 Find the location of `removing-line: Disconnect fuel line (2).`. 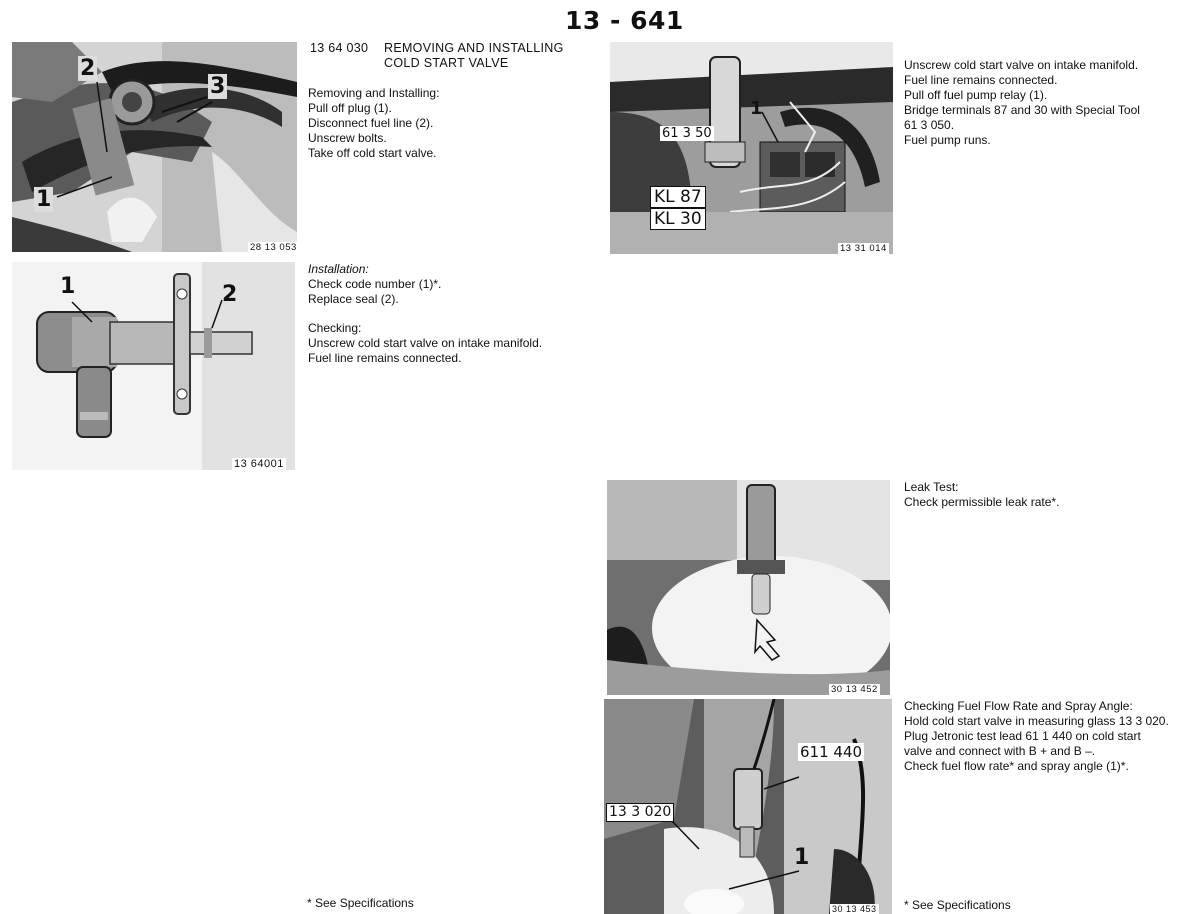

removing-line: Disconnect fuel line (2). is located at coordinates (371, 123).